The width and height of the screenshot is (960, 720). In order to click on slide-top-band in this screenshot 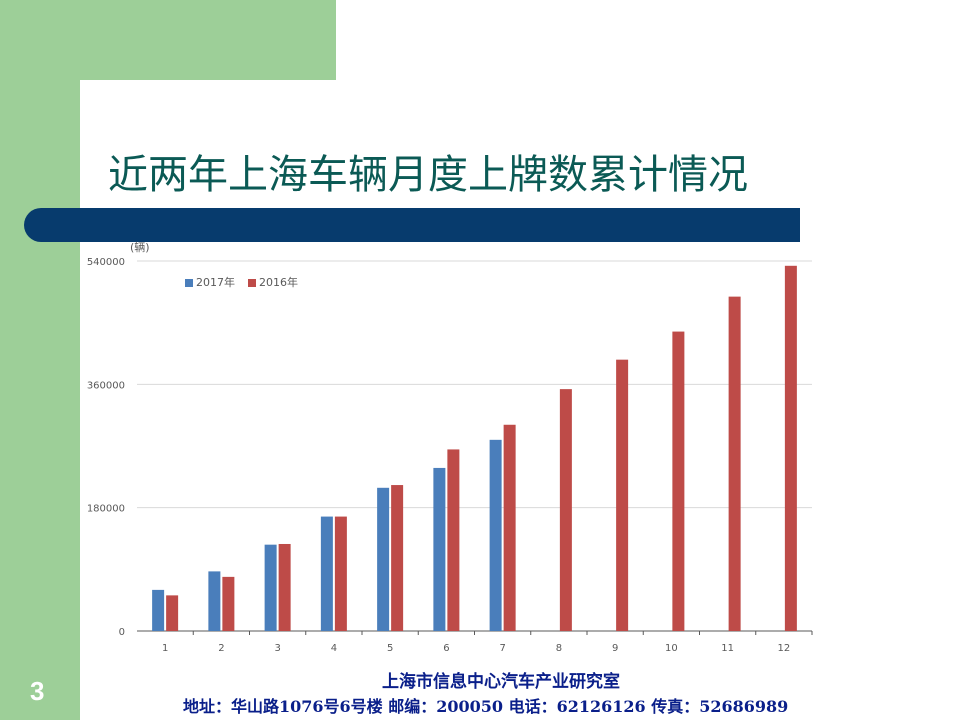, I will do `click(168, 40)`.